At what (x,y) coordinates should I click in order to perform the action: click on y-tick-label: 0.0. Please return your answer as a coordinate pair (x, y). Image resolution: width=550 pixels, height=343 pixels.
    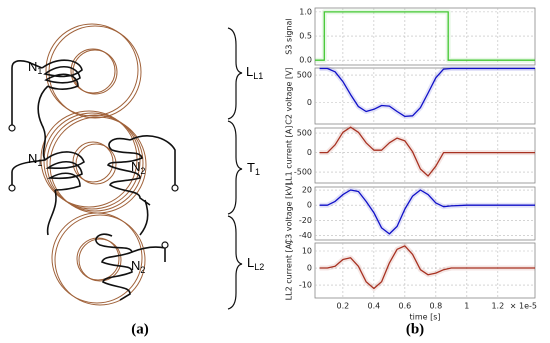
    Looking at the image, I should click on (305, 60).